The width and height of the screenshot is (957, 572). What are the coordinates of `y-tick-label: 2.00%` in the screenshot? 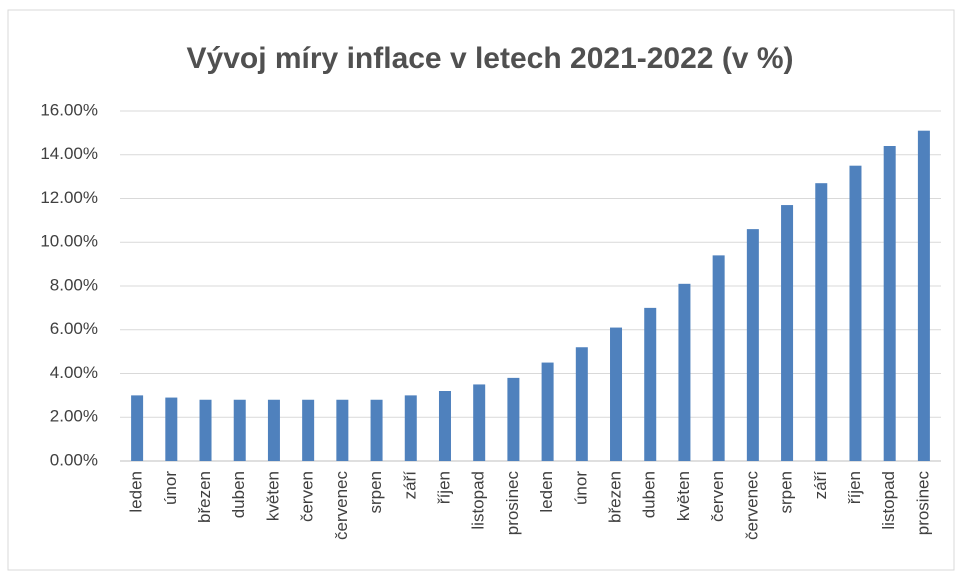 It's located at (74, 416).